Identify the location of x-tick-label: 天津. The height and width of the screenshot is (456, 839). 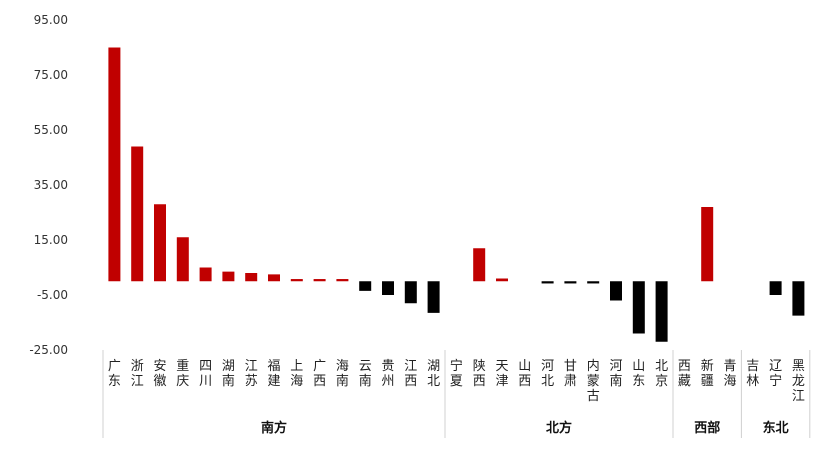
(501, 374).